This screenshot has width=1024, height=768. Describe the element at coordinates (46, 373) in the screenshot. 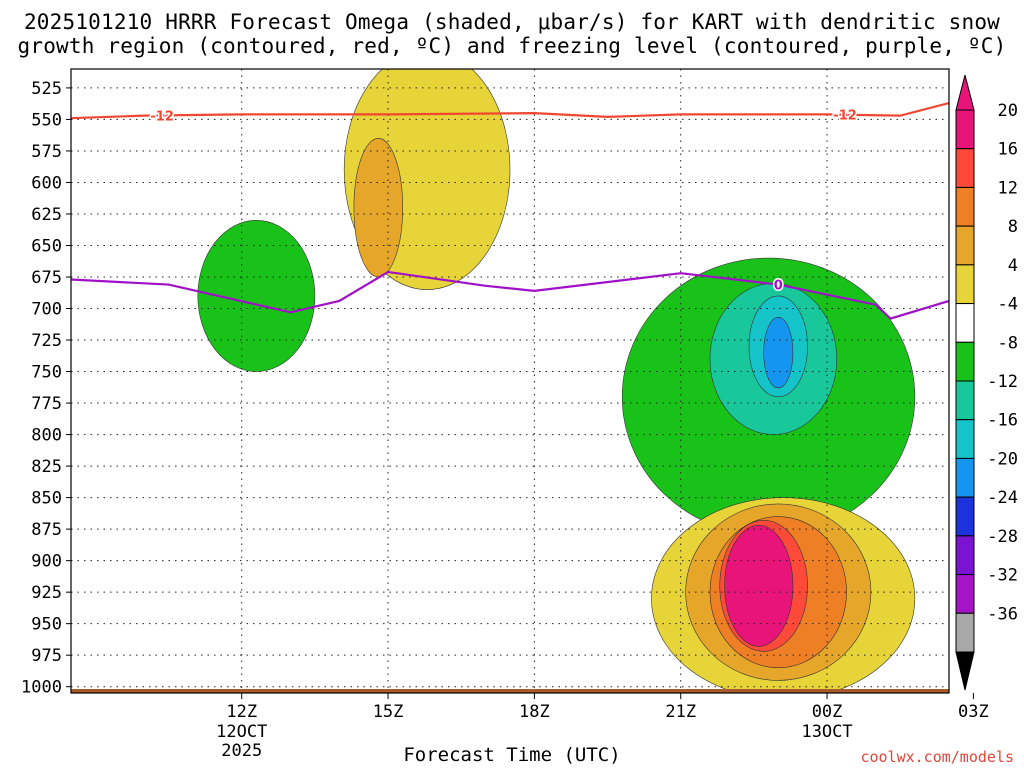

I see `pressure-tick-label: 750` at that location.